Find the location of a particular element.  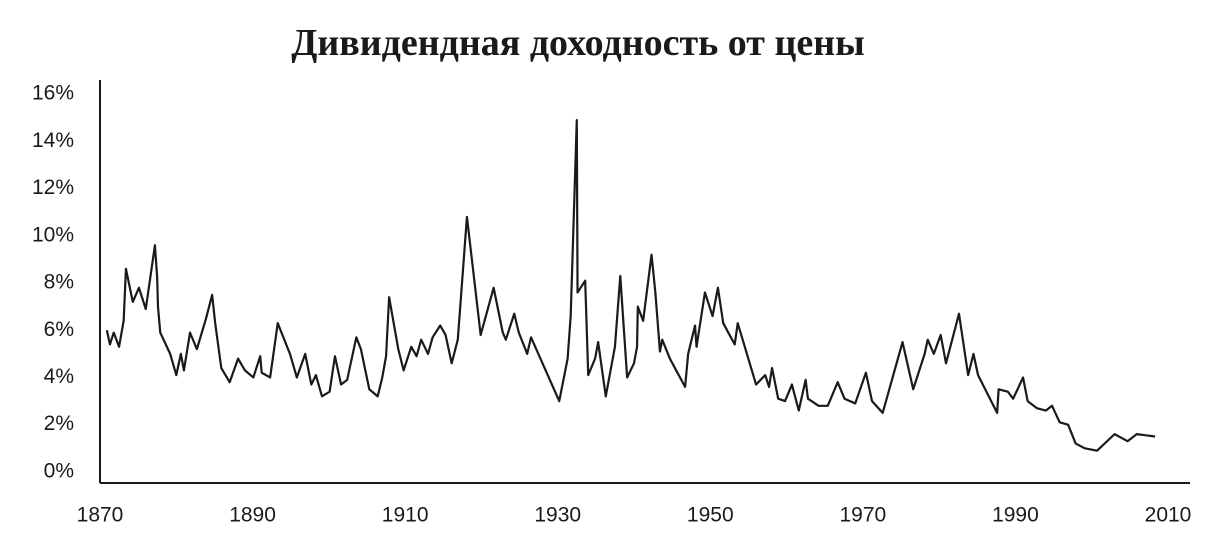

y-tick-label: 4% is located at coordinates (59, 376).